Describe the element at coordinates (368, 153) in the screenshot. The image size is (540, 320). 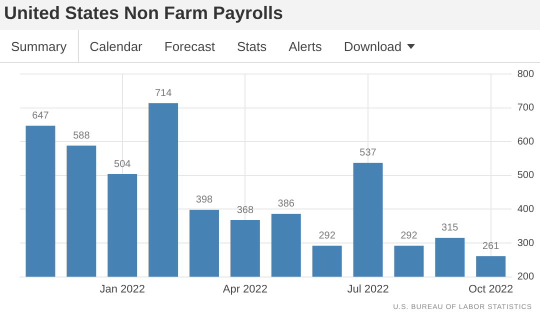
I see `data-label: 537` at that location.